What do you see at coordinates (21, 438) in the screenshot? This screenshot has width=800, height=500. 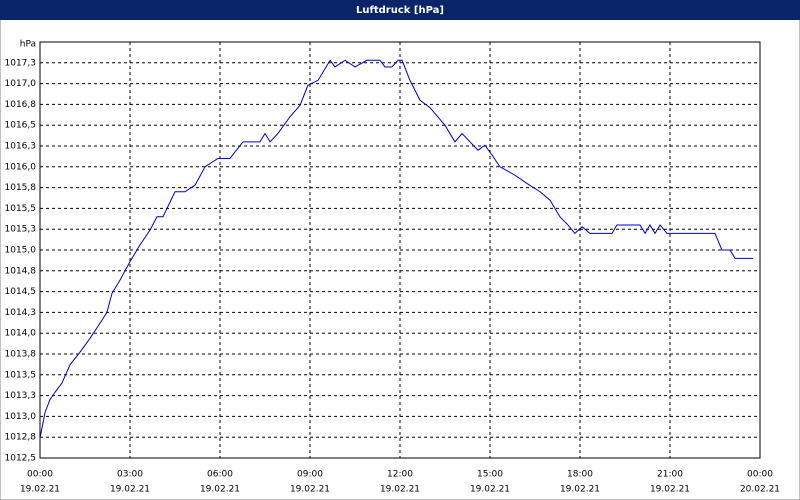 I see `y-tick-label: 1012,8` at bounding box center [21, 438].